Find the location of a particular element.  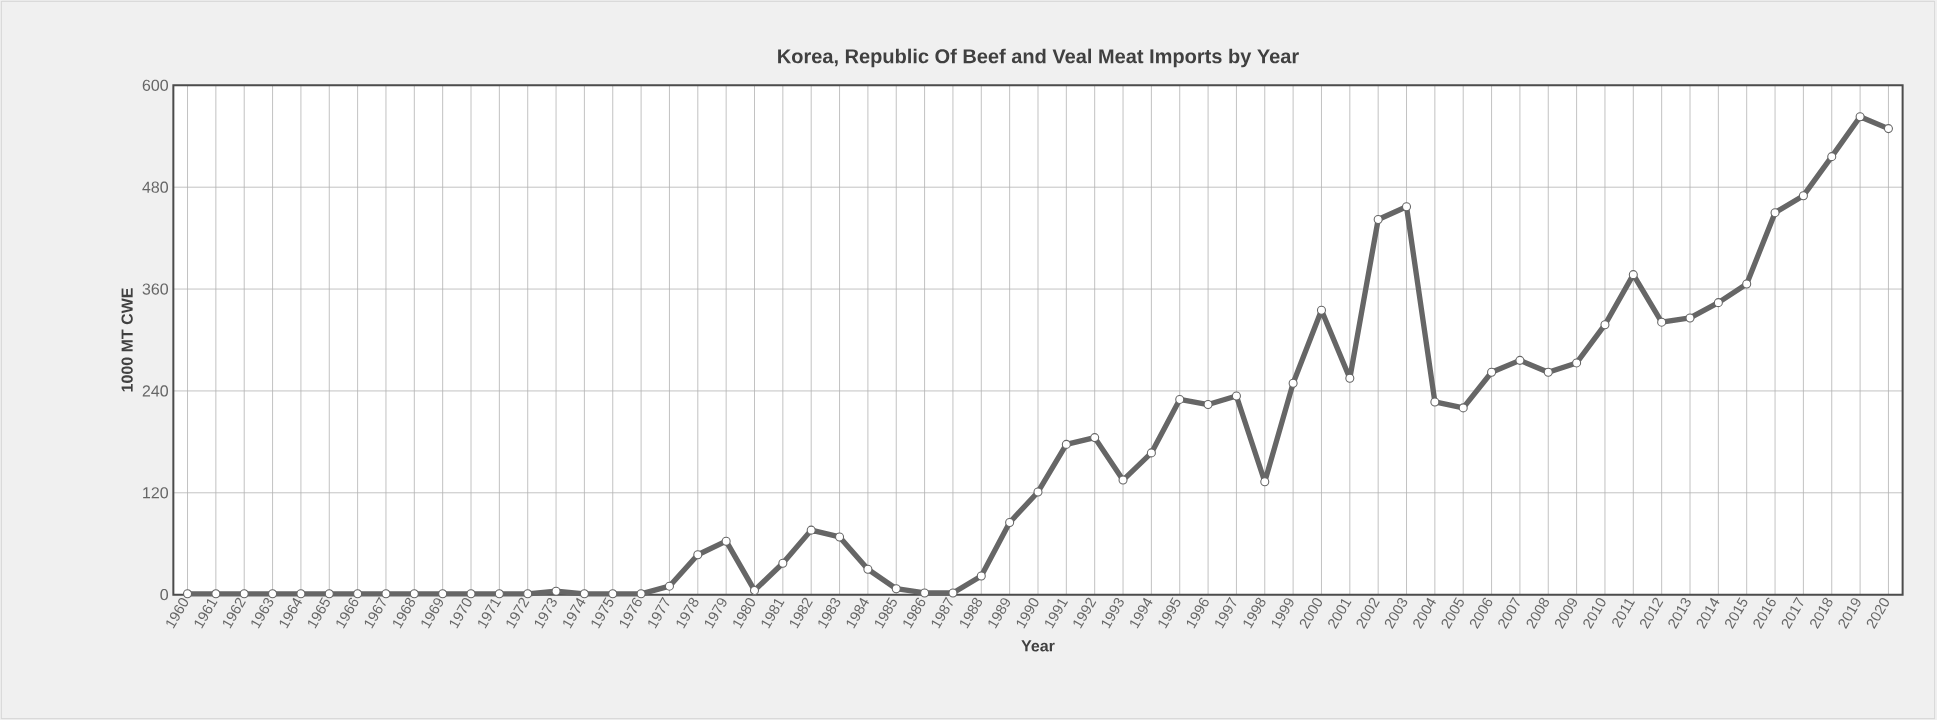

y-tick-label: 0 is located at coordinates (164, 594).